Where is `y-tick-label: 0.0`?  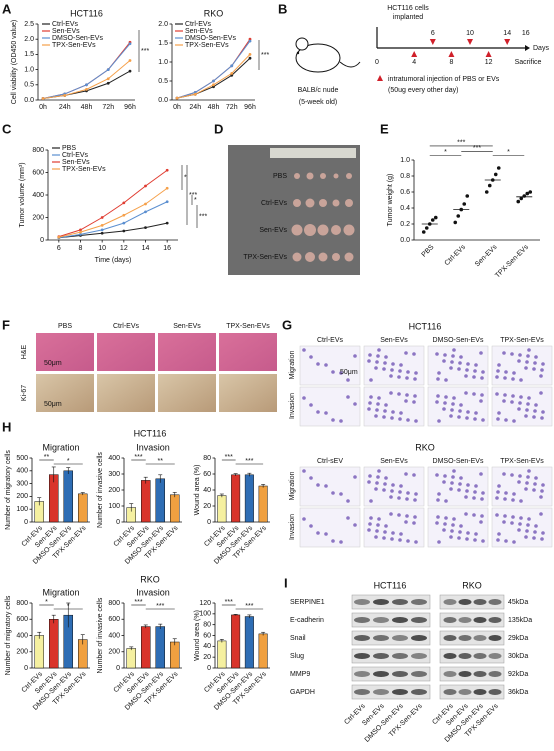
y-tick-label: 0.0 is located at coordinates (163, 100).